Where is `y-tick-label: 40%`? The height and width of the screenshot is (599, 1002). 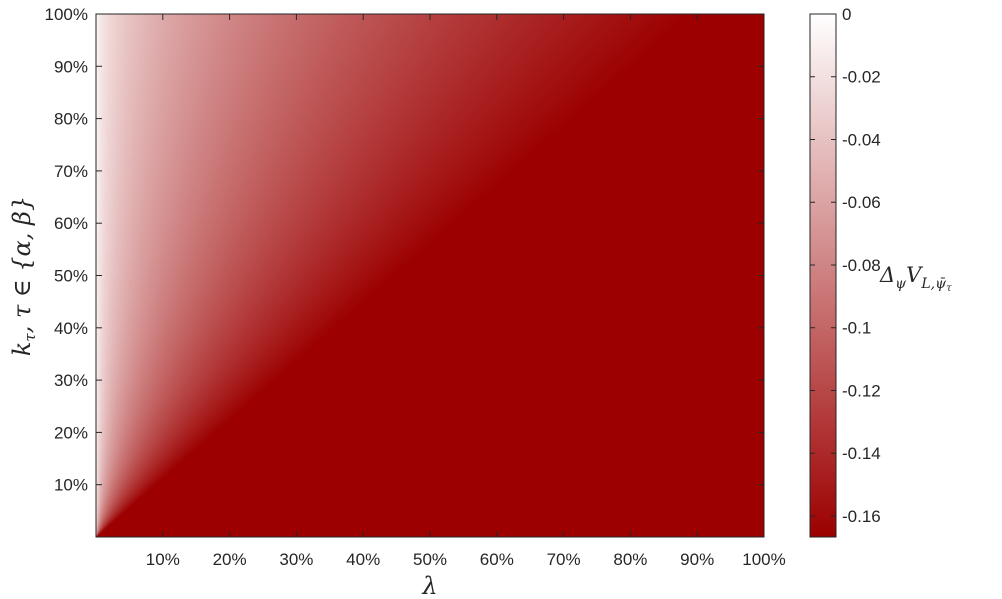 y-tick-label: 40% is located at coordinates (71, 328).